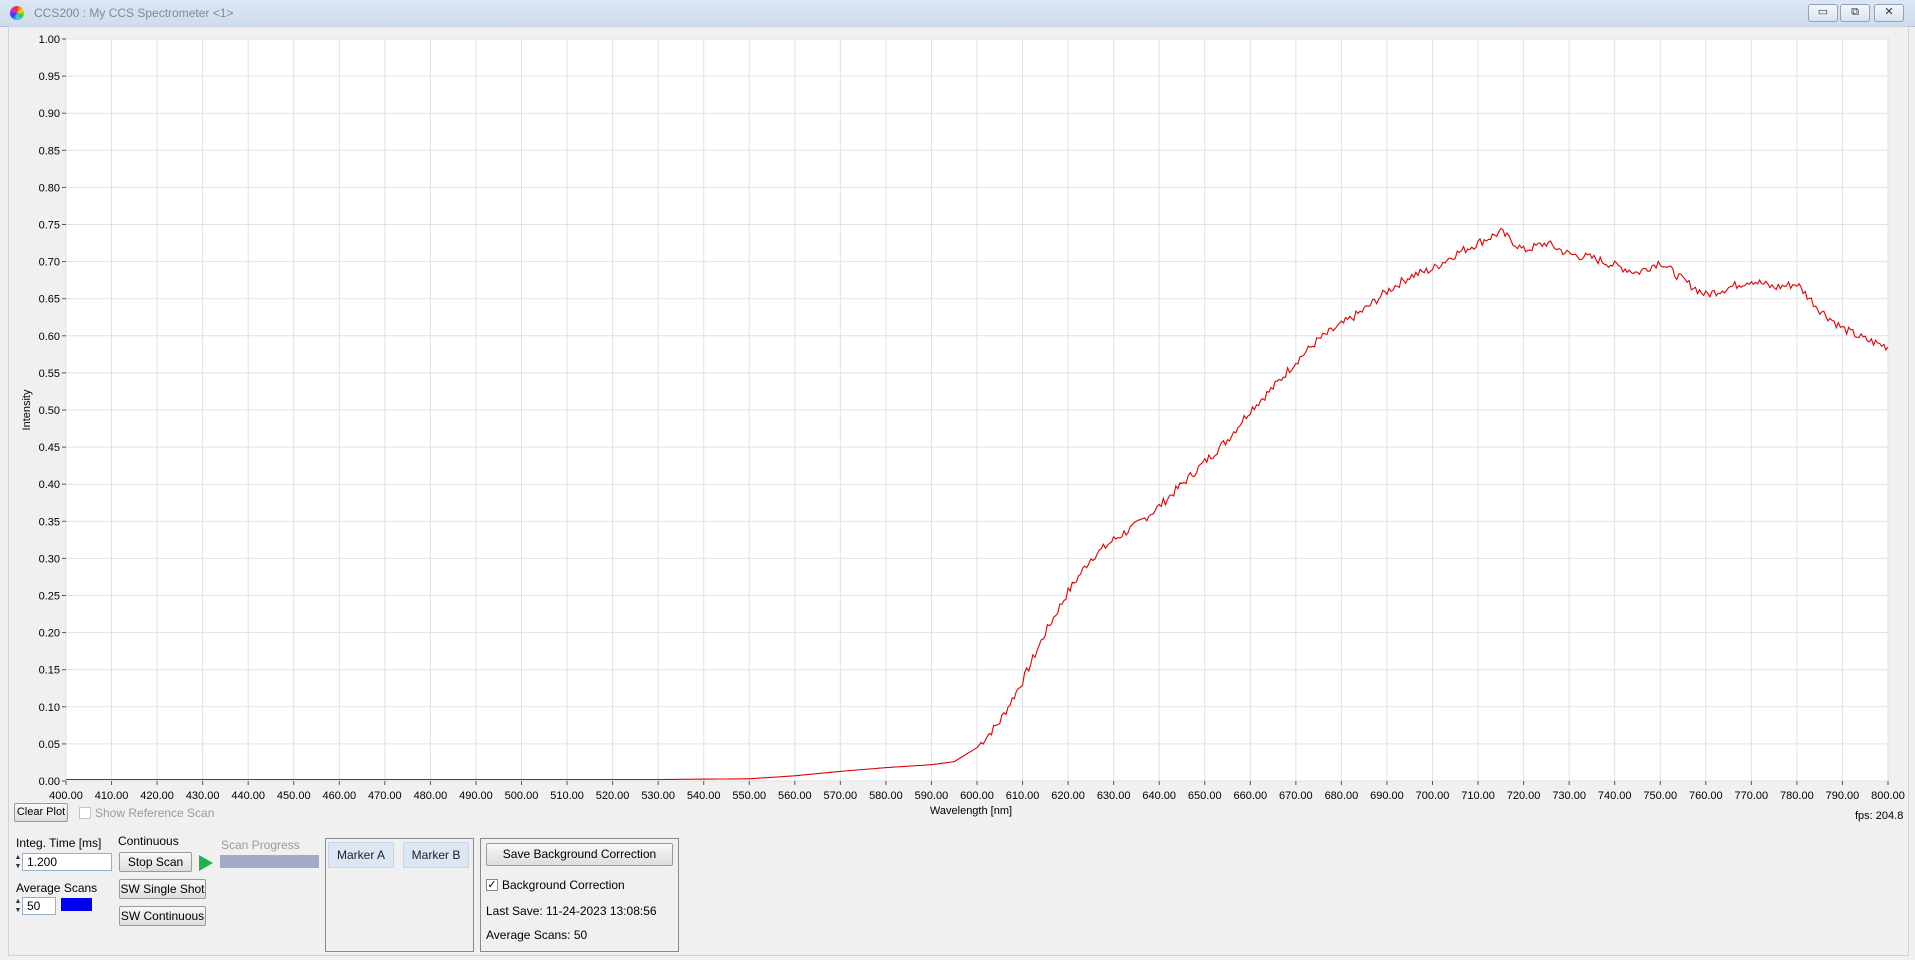 This screenshot has height=960, width=1915. What do you see at coordinates (49, 559) in the screenshot?
I see `y-tick-label: 0.30` at bounding box center [49, 559].